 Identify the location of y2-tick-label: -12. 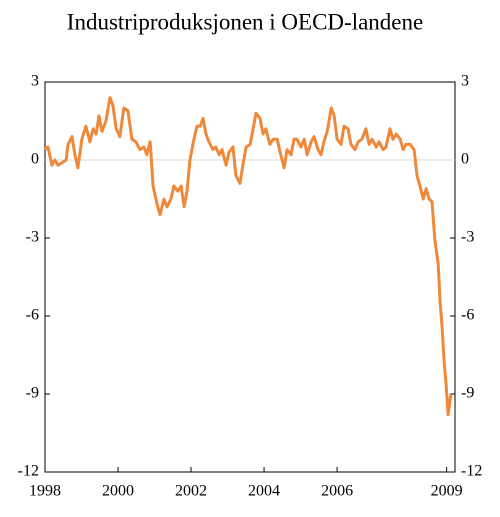
(471, 471).